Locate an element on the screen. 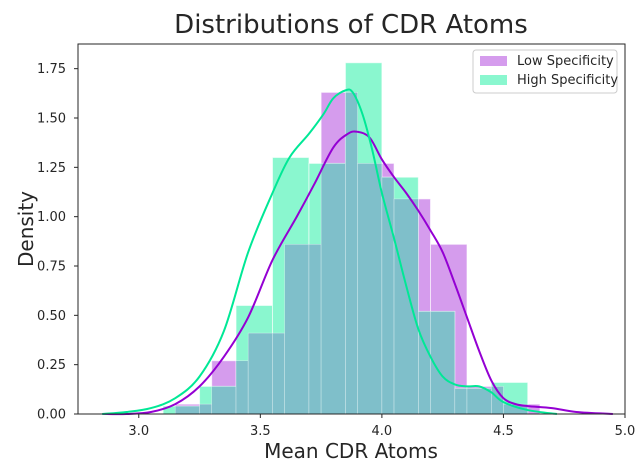  legend-swatch-high-specificity is located at coordinates (493, 80).